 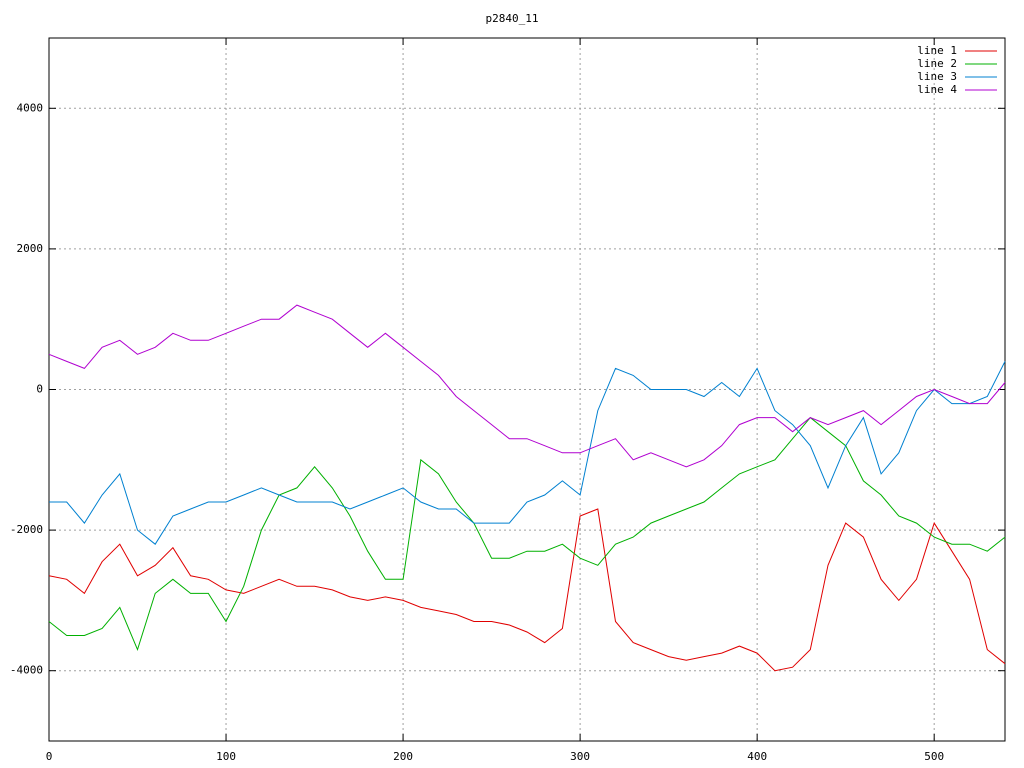 I want to click on x-tick-label: 100, so click(x=226, y=756).